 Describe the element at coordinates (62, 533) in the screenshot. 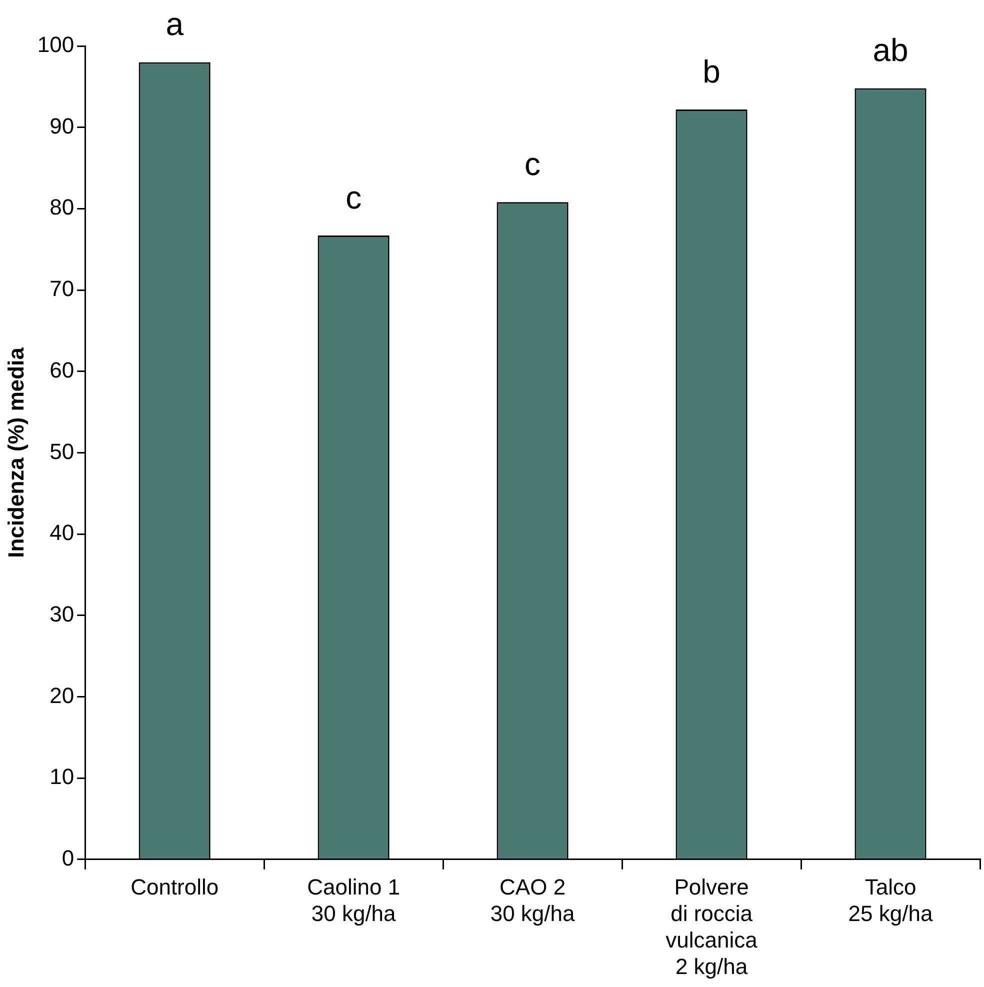

I see `y-tick-label: 40` at that location.